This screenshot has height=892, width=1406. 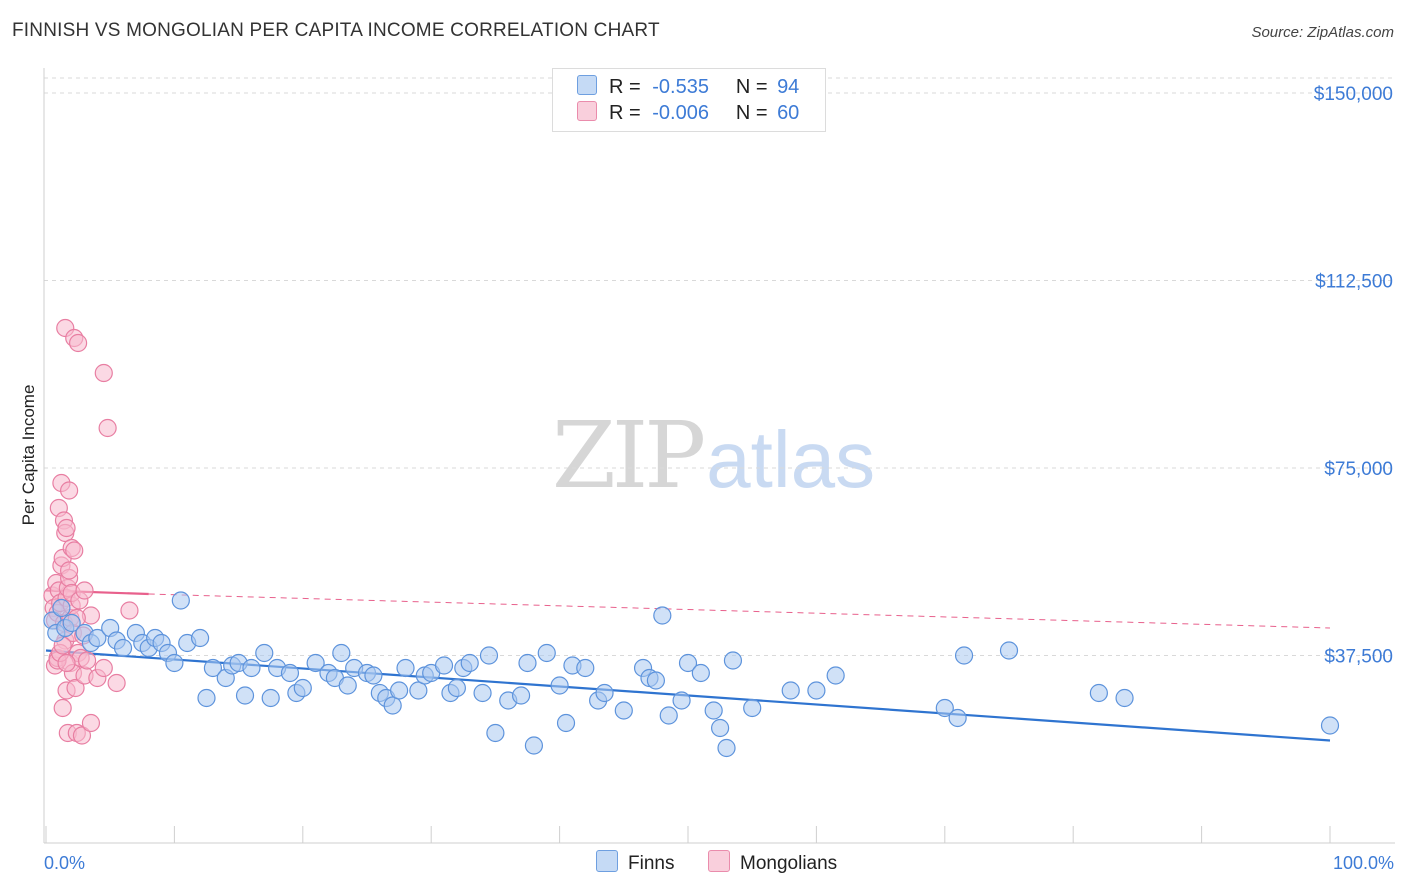 What do you see at coordinates (719, 861) in the screenshot?
I see `mongolians-legend-swatch` at bounding box center [719, 861].